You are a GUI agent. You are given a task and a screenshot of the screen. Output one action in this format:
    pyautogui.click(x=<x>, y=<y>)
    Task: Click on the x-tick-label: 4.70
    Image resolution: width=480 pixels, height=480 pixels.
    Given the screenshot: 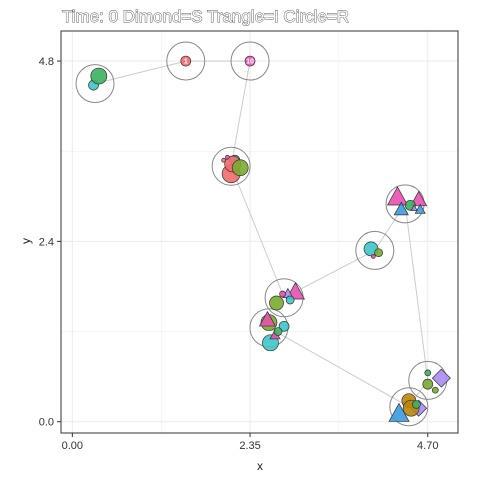 What is the action you would take?
    pyautogui.click(x=427, y=446)
    